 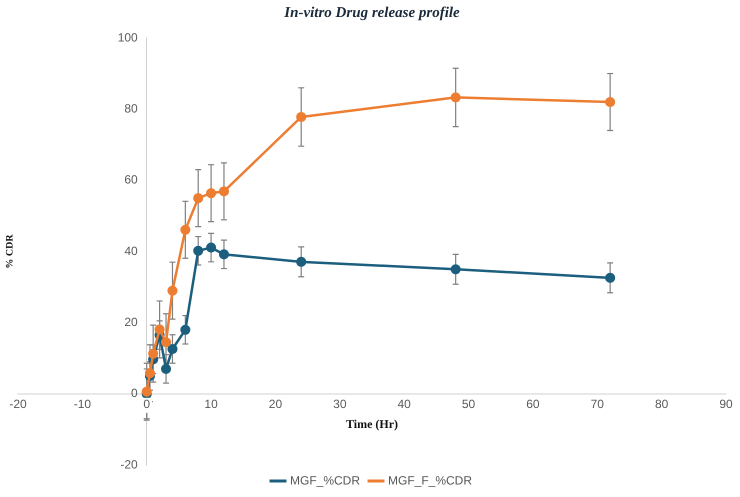 What do you see at coordinates (469, 404) in the screenshot?
I see `x-tick-label: 50` at bounding box center [469, 404].